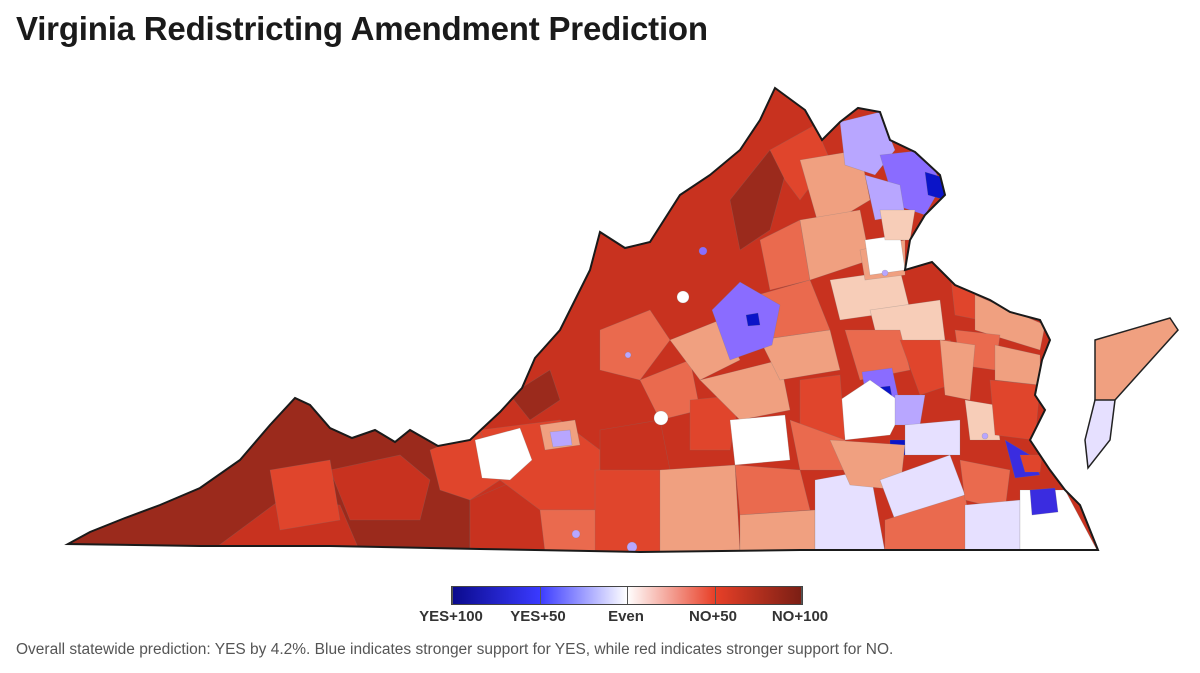 This screenshot has width=1200, height=673. Describe the element at coordinates (538, 616) in the screenshot. I see `legend-label-yes-50: YES+50` at that location.